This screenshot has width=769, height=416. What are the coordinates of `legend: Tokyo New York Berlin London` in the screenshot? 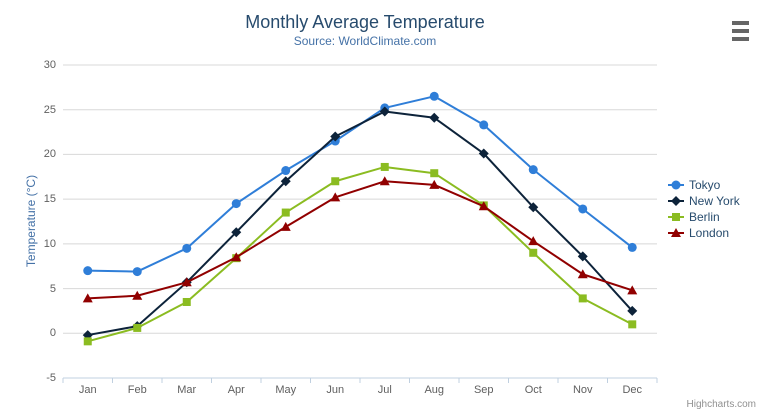 It's located at (704, 209).